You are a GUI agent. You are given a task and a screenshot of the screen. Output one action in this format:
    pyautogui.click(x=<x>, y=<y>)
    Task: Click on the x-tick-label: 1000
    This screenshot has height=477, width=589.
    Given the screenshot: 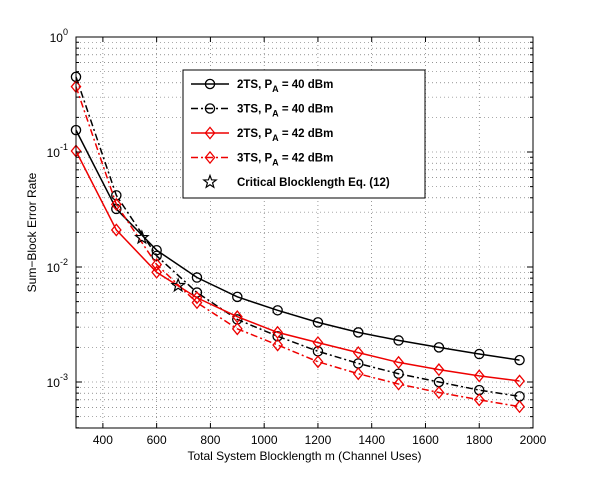 What is the action you would take?
    pyautogui.click(x=264, y=440)
    